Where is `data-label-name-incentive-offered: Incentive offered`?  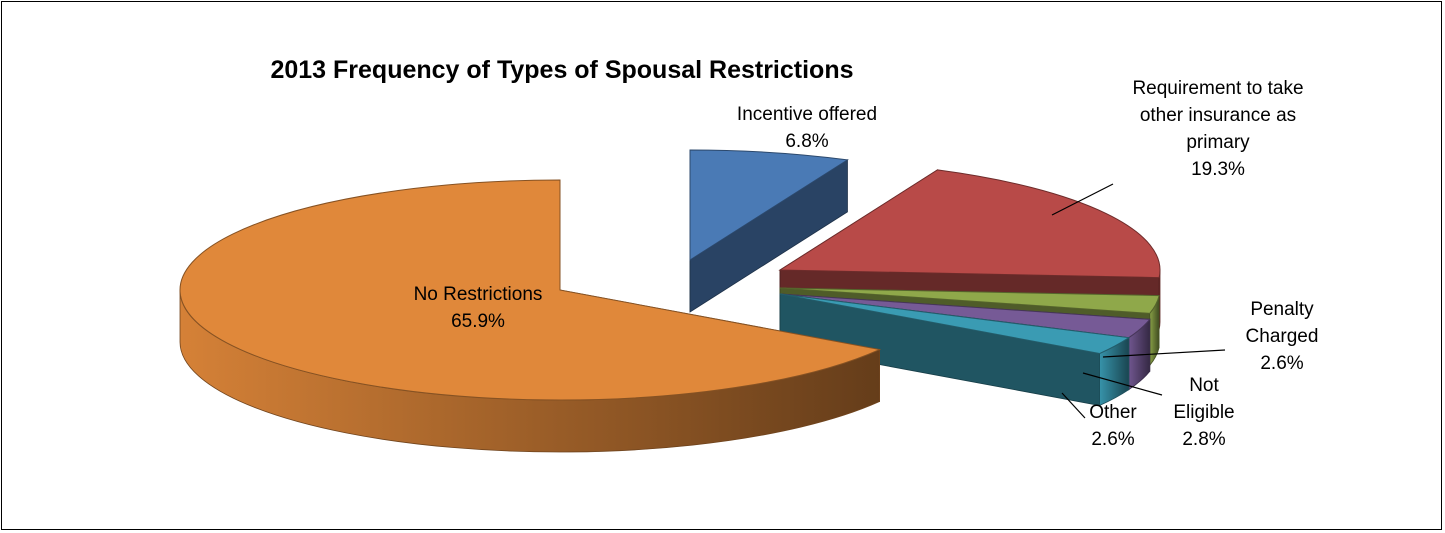 data-label-name-incentive-offered: Incentive offered is located at coordinates (807, 114).